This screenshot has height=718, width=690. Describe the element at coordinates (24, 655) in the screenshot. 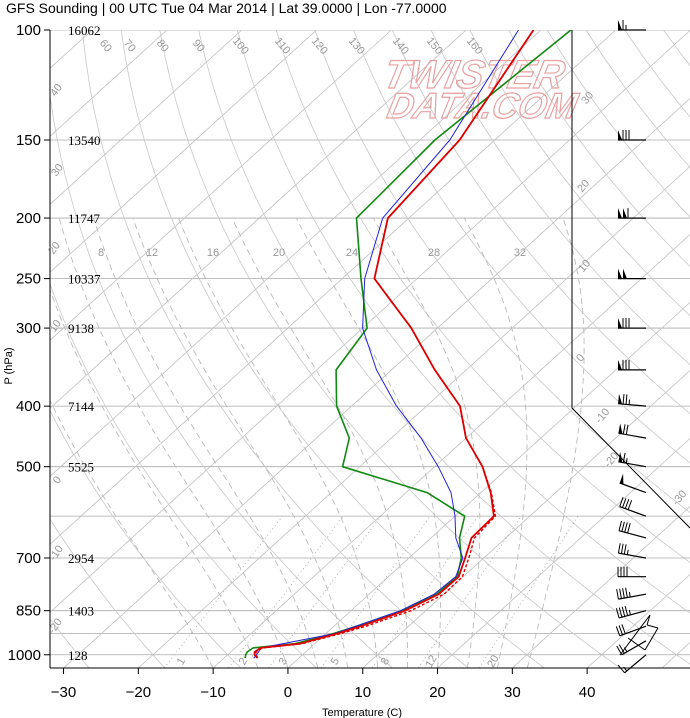

I see `pressure-tick-label: 1000` at that location.